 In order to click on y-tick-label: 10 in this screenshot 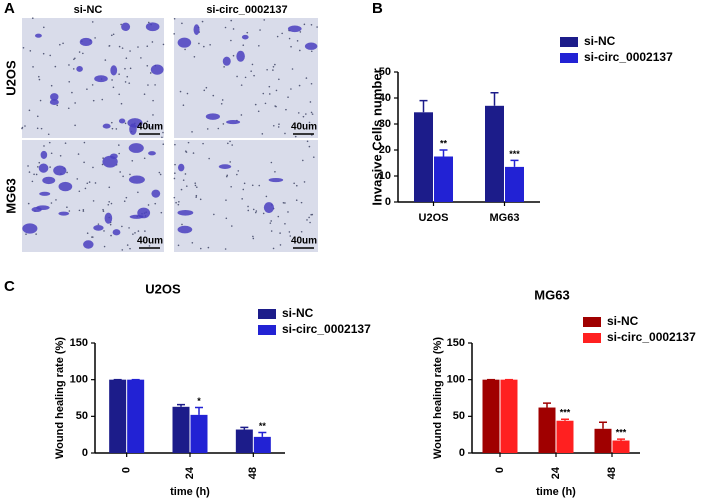, I will do `click(385, 176)`.